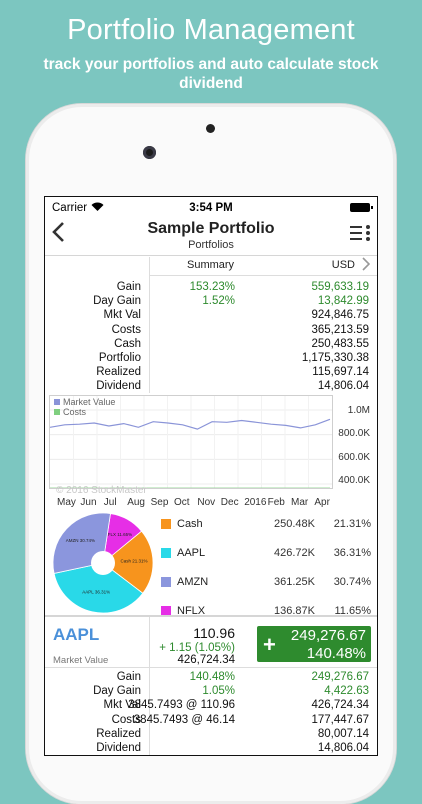 This screenshot has width=422, height=804. Describe the element at coordinates (366, 265) in the screenshot. I see `chevron-right-icon` at that location.